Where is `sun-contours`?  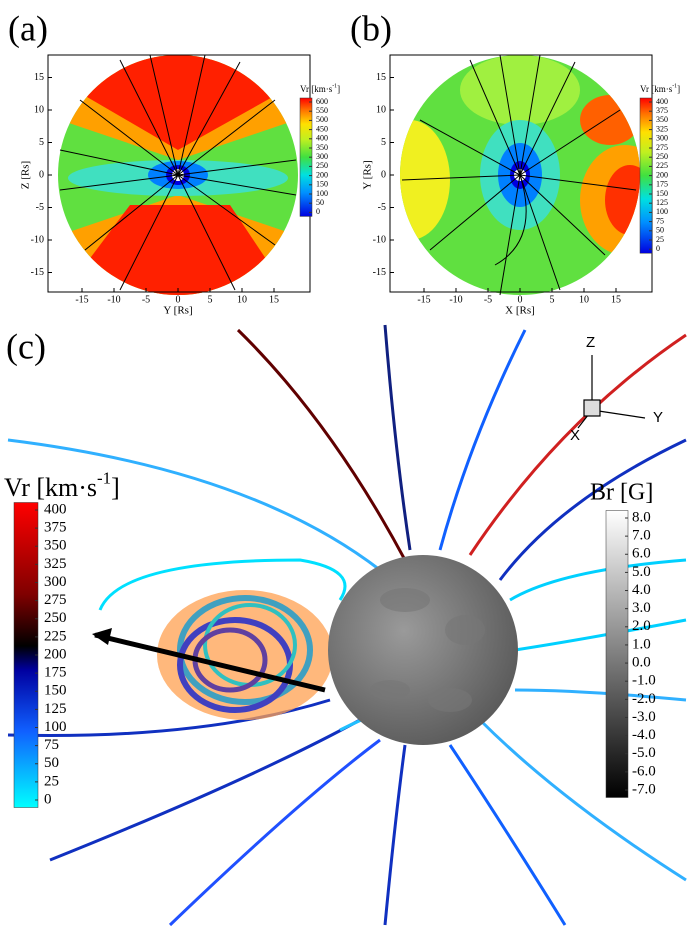 sun-contours is located at coordinates (427, 650).